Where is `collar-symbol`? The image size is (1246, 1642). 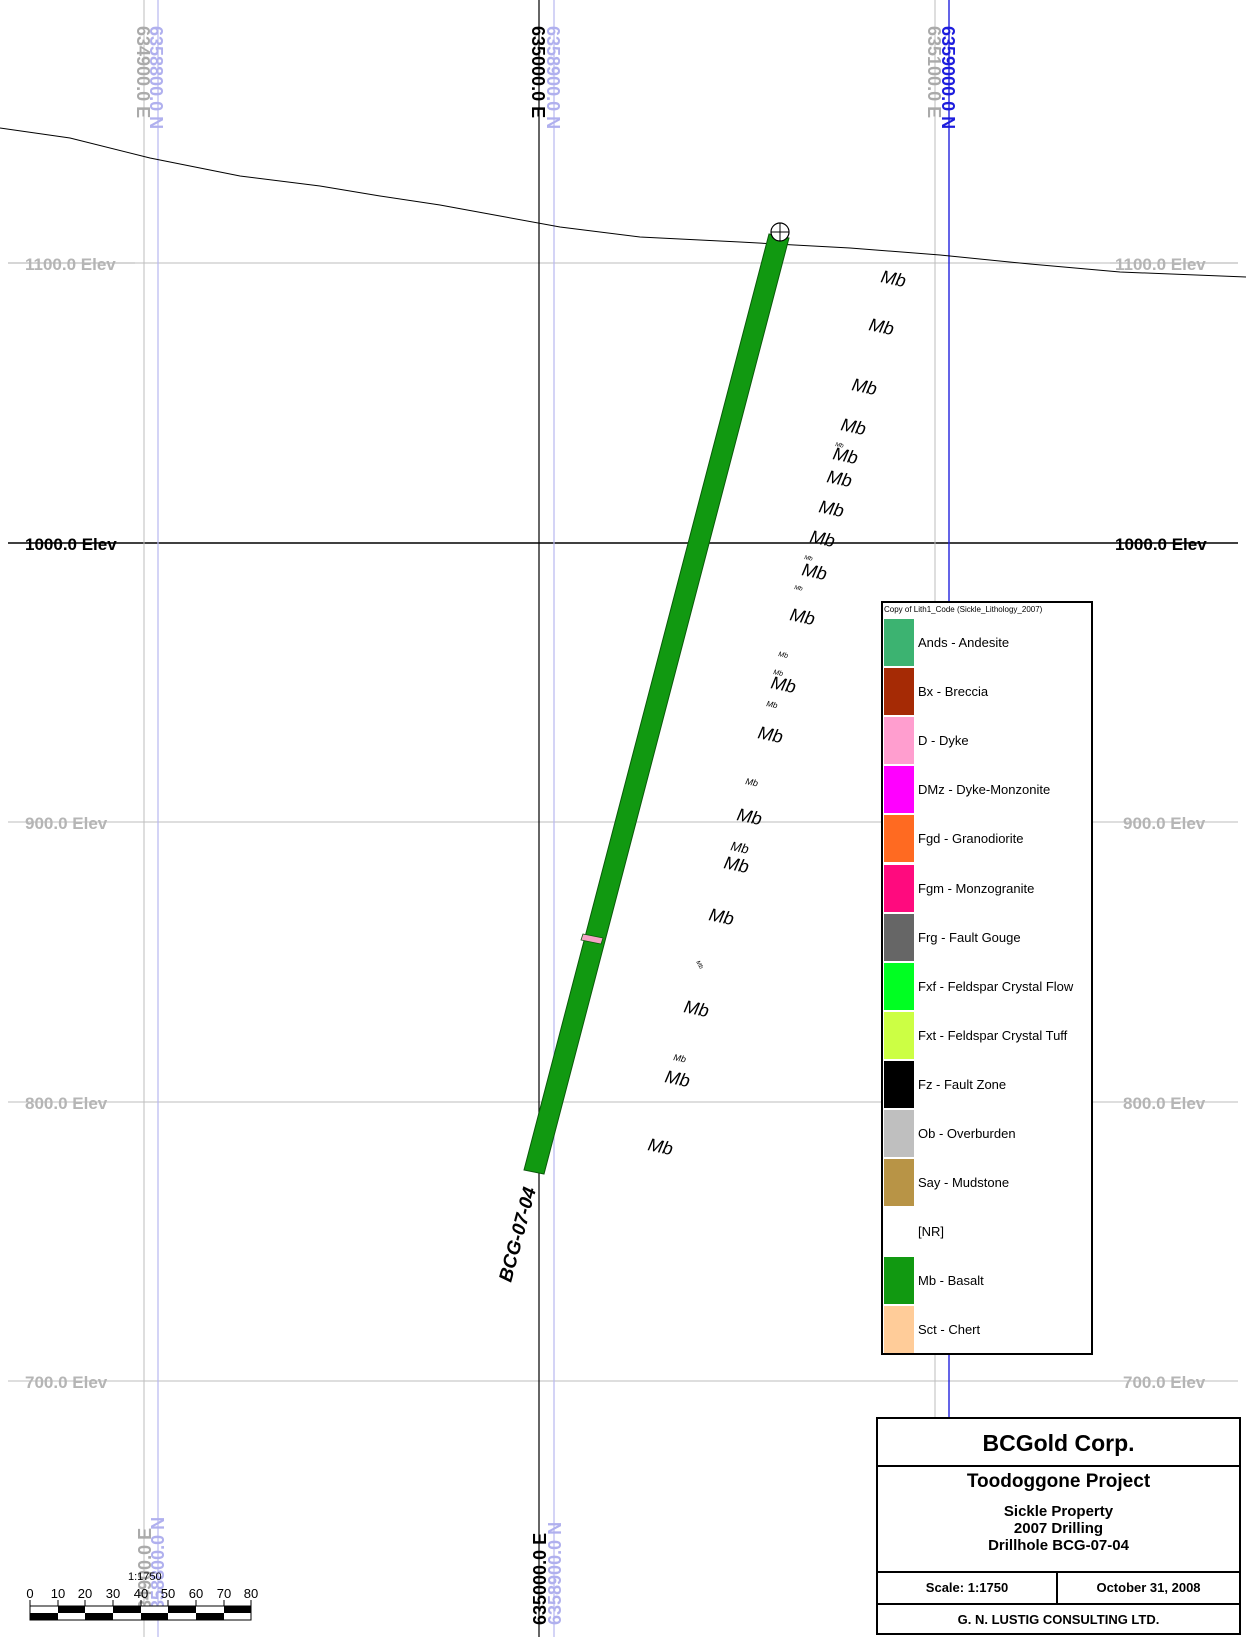 collar-symbol is located at coordinates (780, 232).